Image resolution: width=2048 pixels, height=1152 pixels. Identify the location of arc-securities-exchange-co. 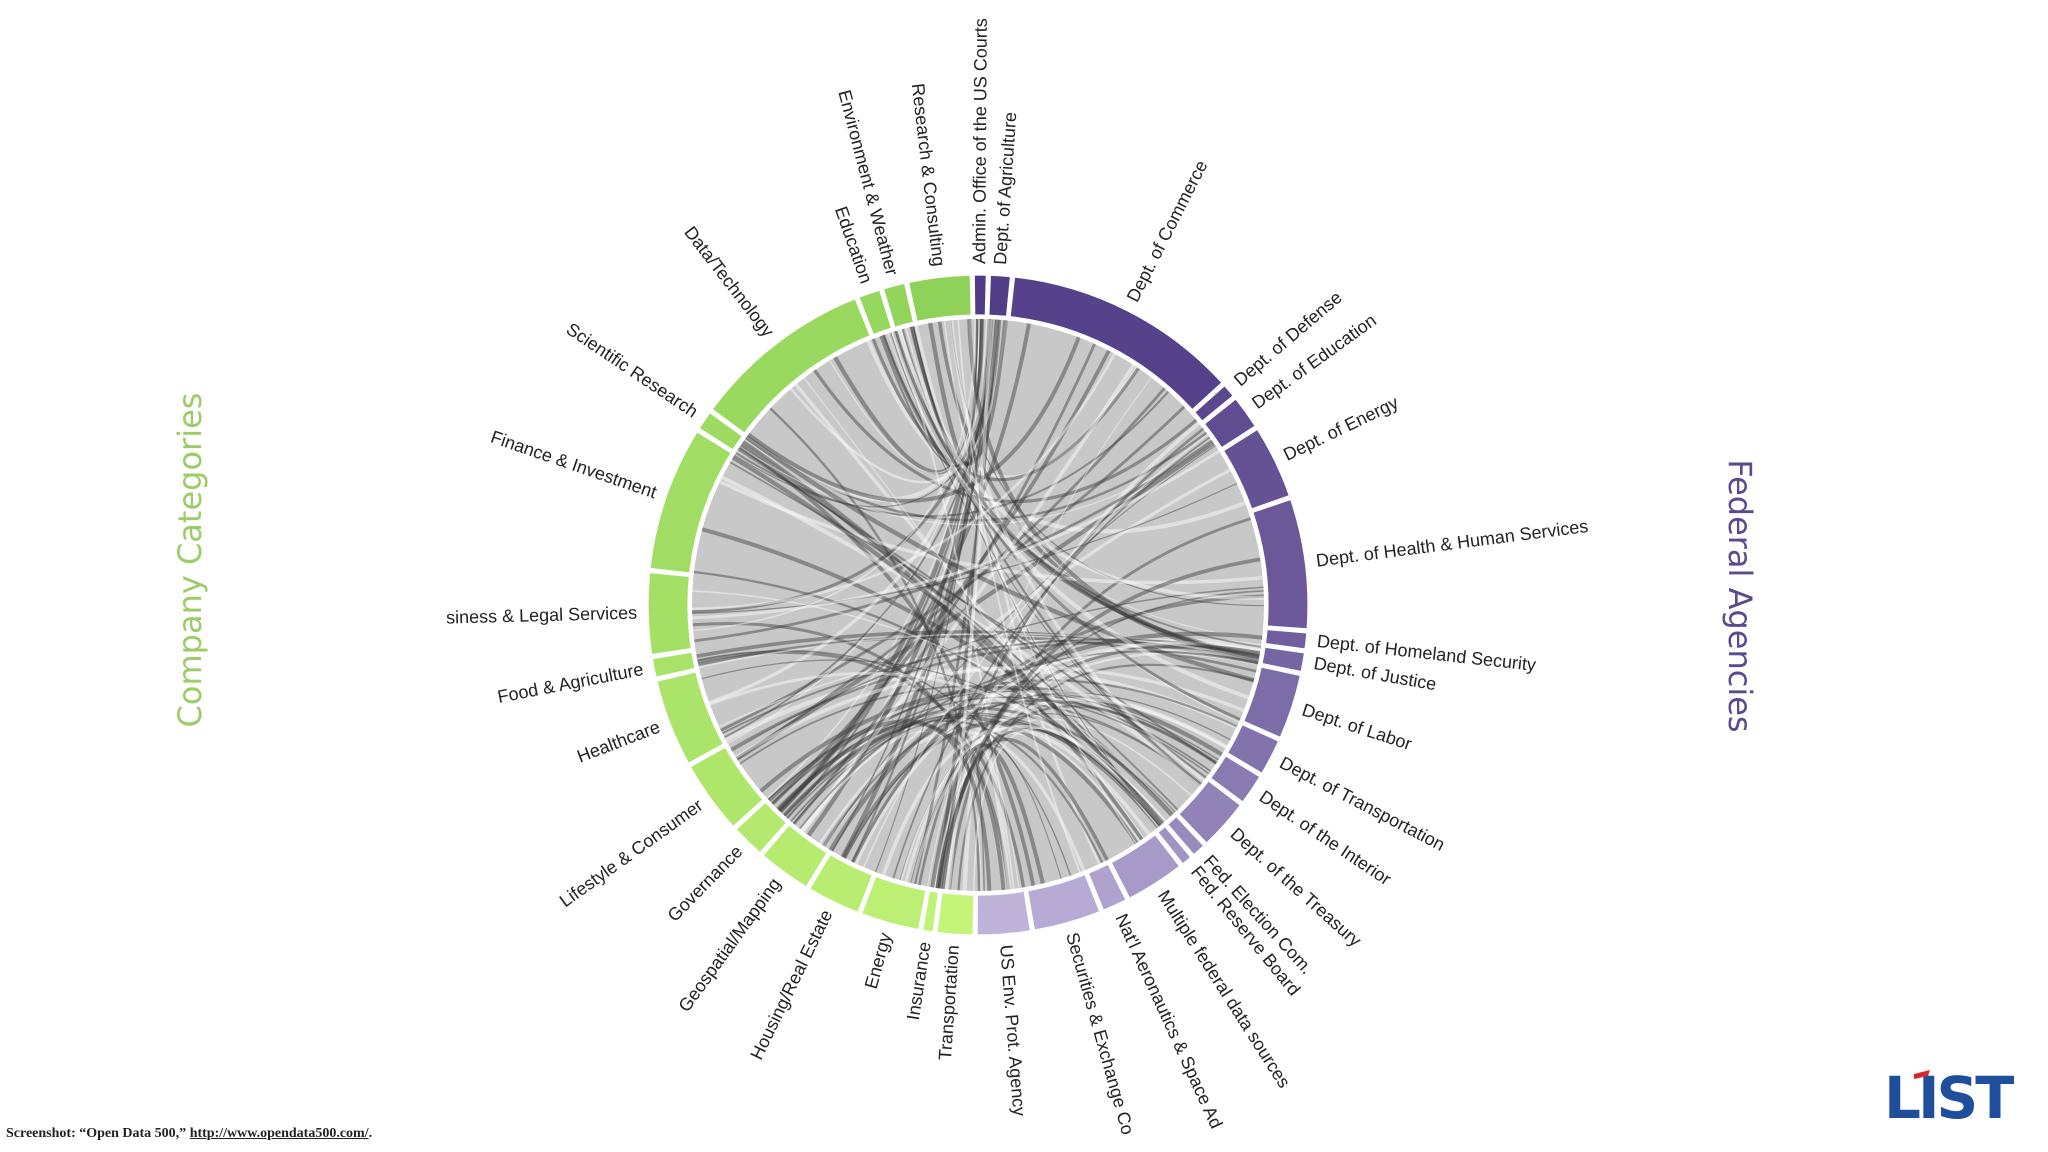
(1063, 902).